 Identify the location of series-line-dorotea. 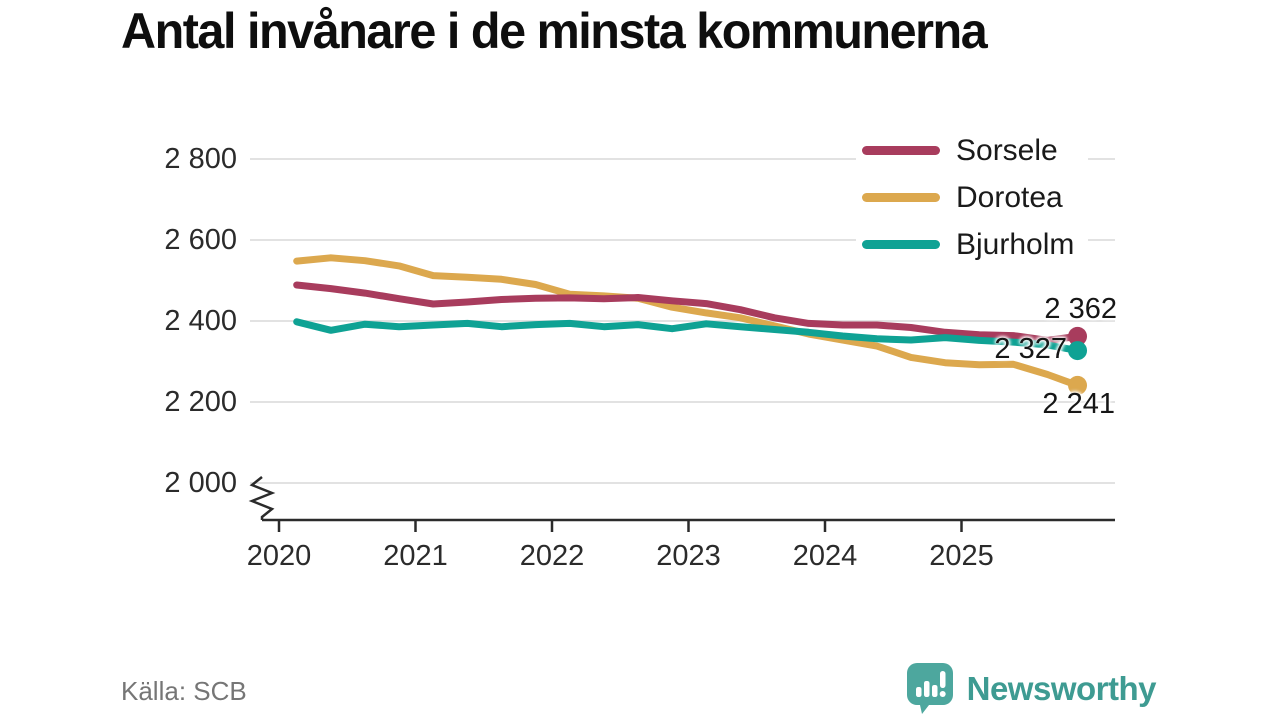
(687, 321).